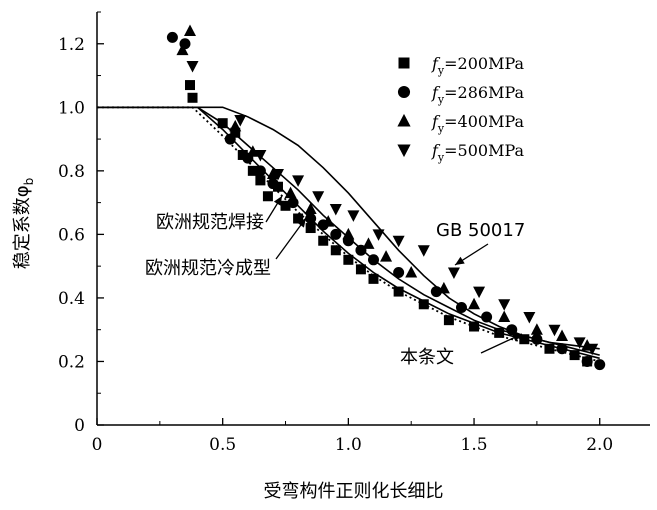 The width and height of the screenshot is (657, 510). Describe the element at coordinates (210, 222) in the screenshot. I see `curve-annotation-label: 欧洲规范焊接` at that location.